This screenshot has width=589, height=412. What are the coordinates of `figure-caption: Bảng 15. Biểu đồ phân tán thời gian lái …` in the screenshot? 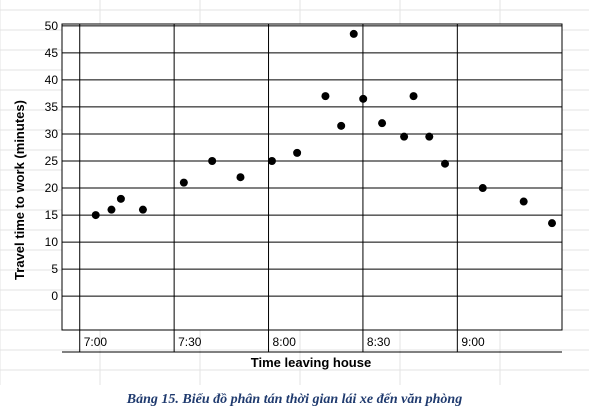 It's located at (294, 399).